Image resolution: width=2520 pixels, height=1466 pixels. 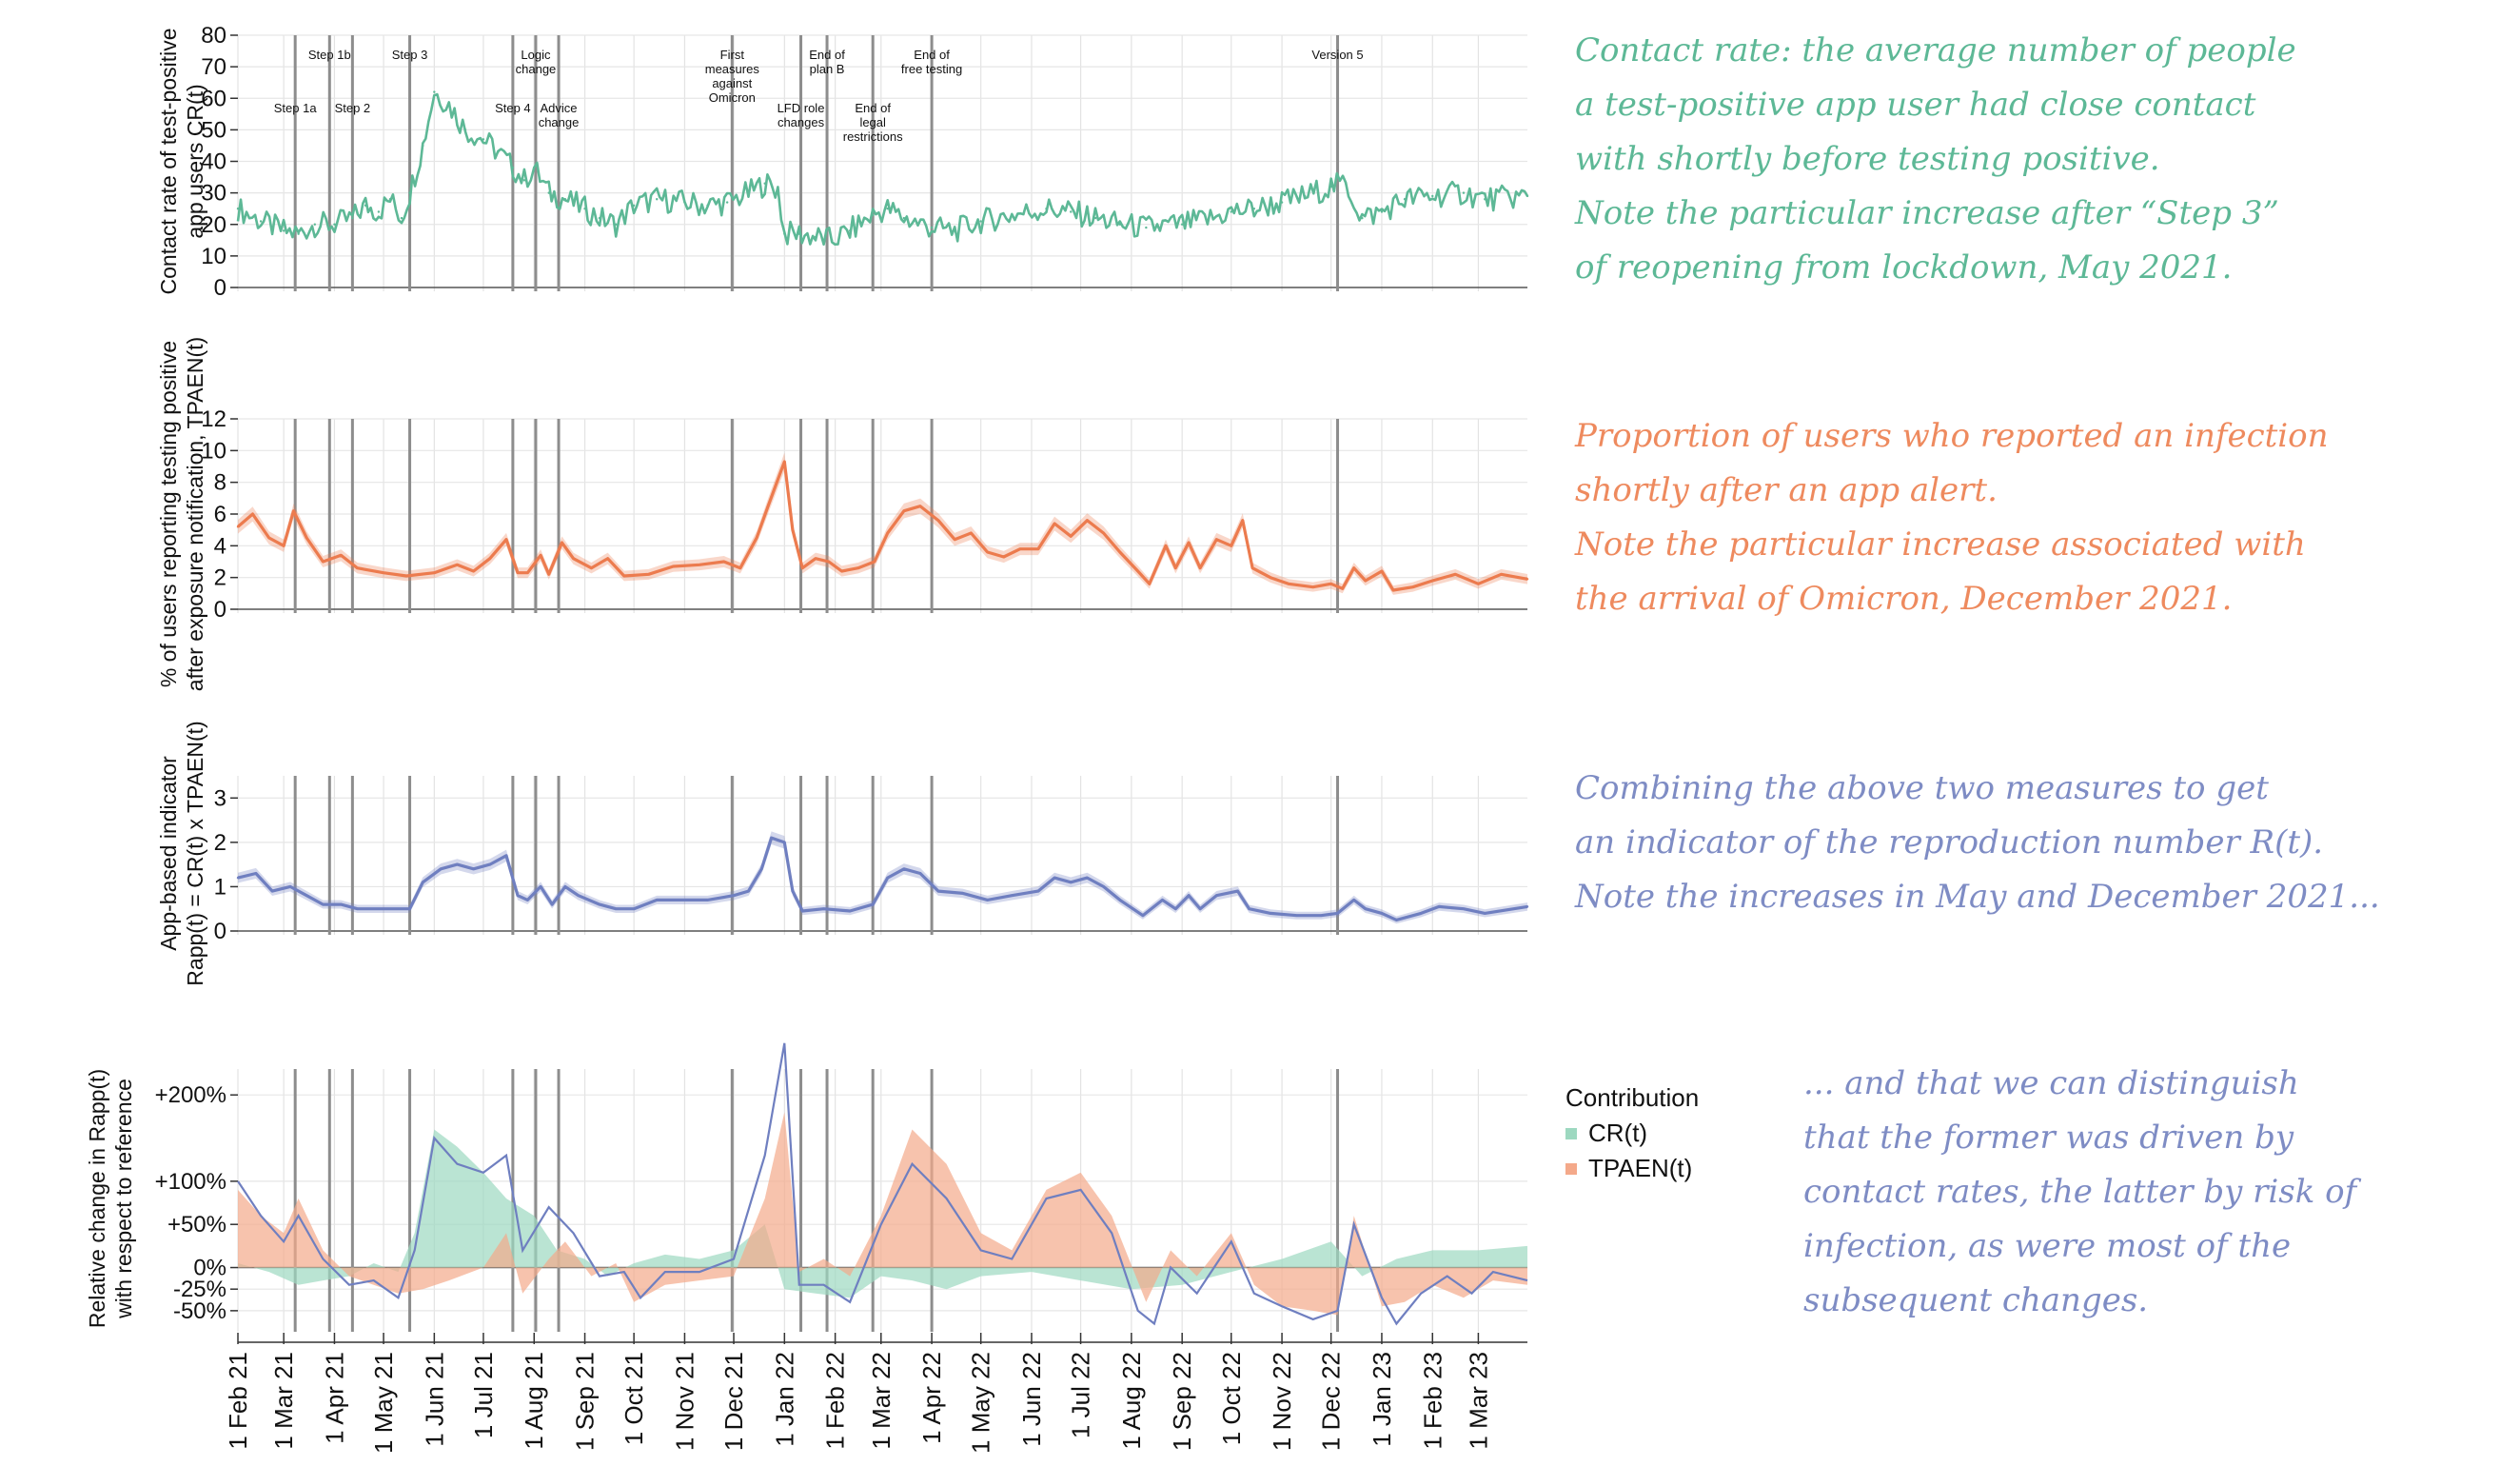 I want to click on x-tick-label: 1 Jul 22, so click(x=1081, y=1395).